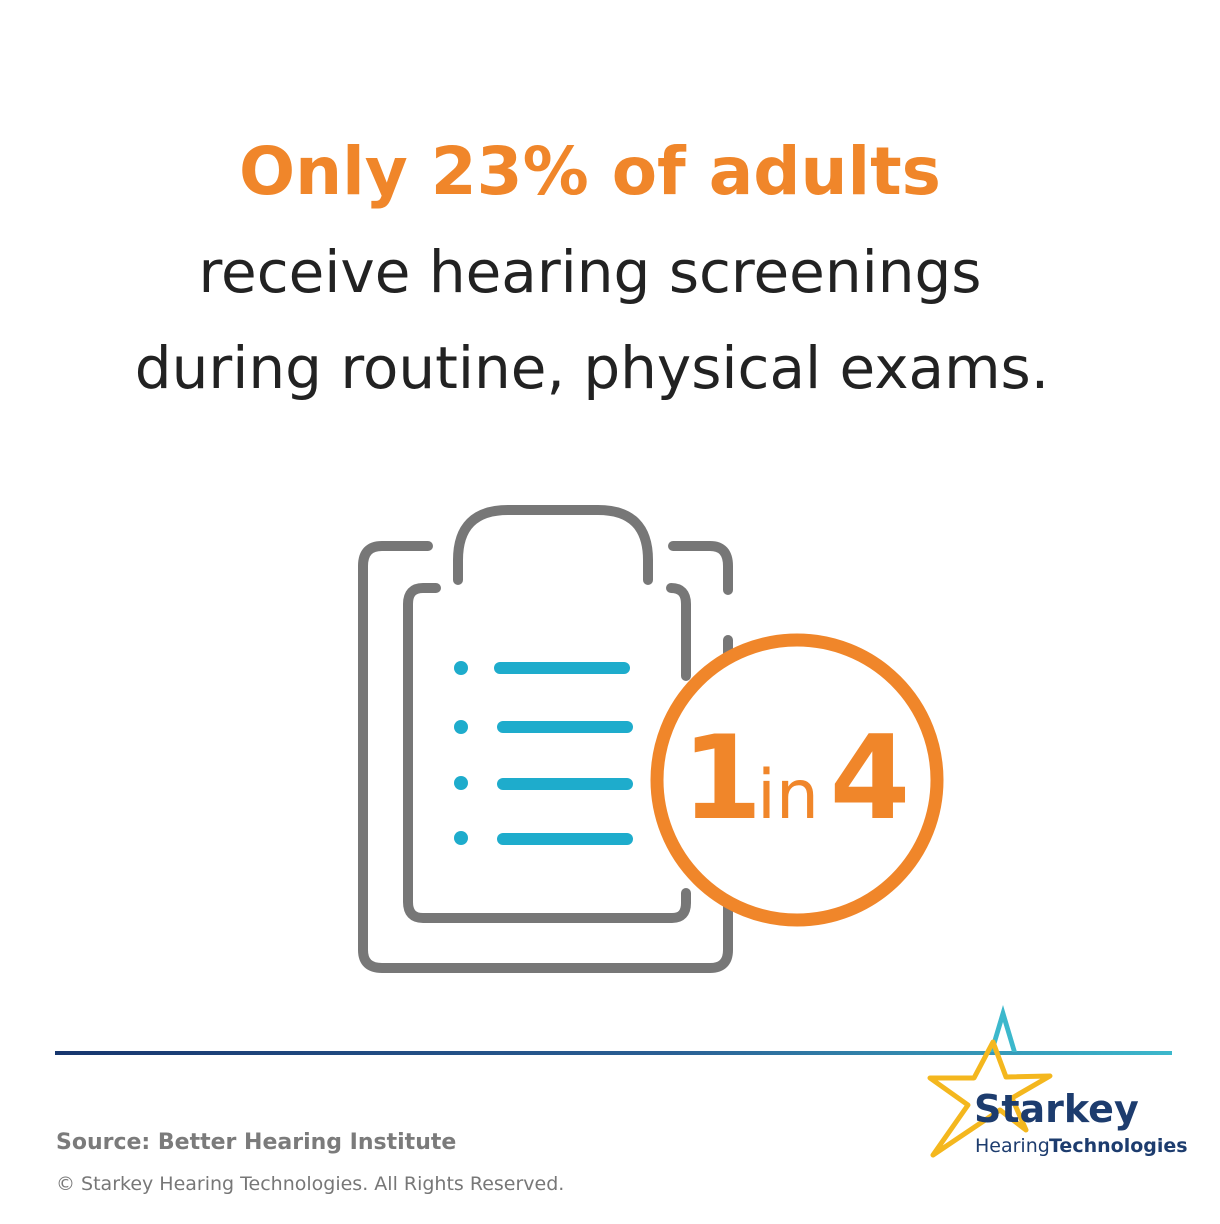 This screenshot has width=1220, height=1224. I want to click on badge-word: in, so click(788, 795).